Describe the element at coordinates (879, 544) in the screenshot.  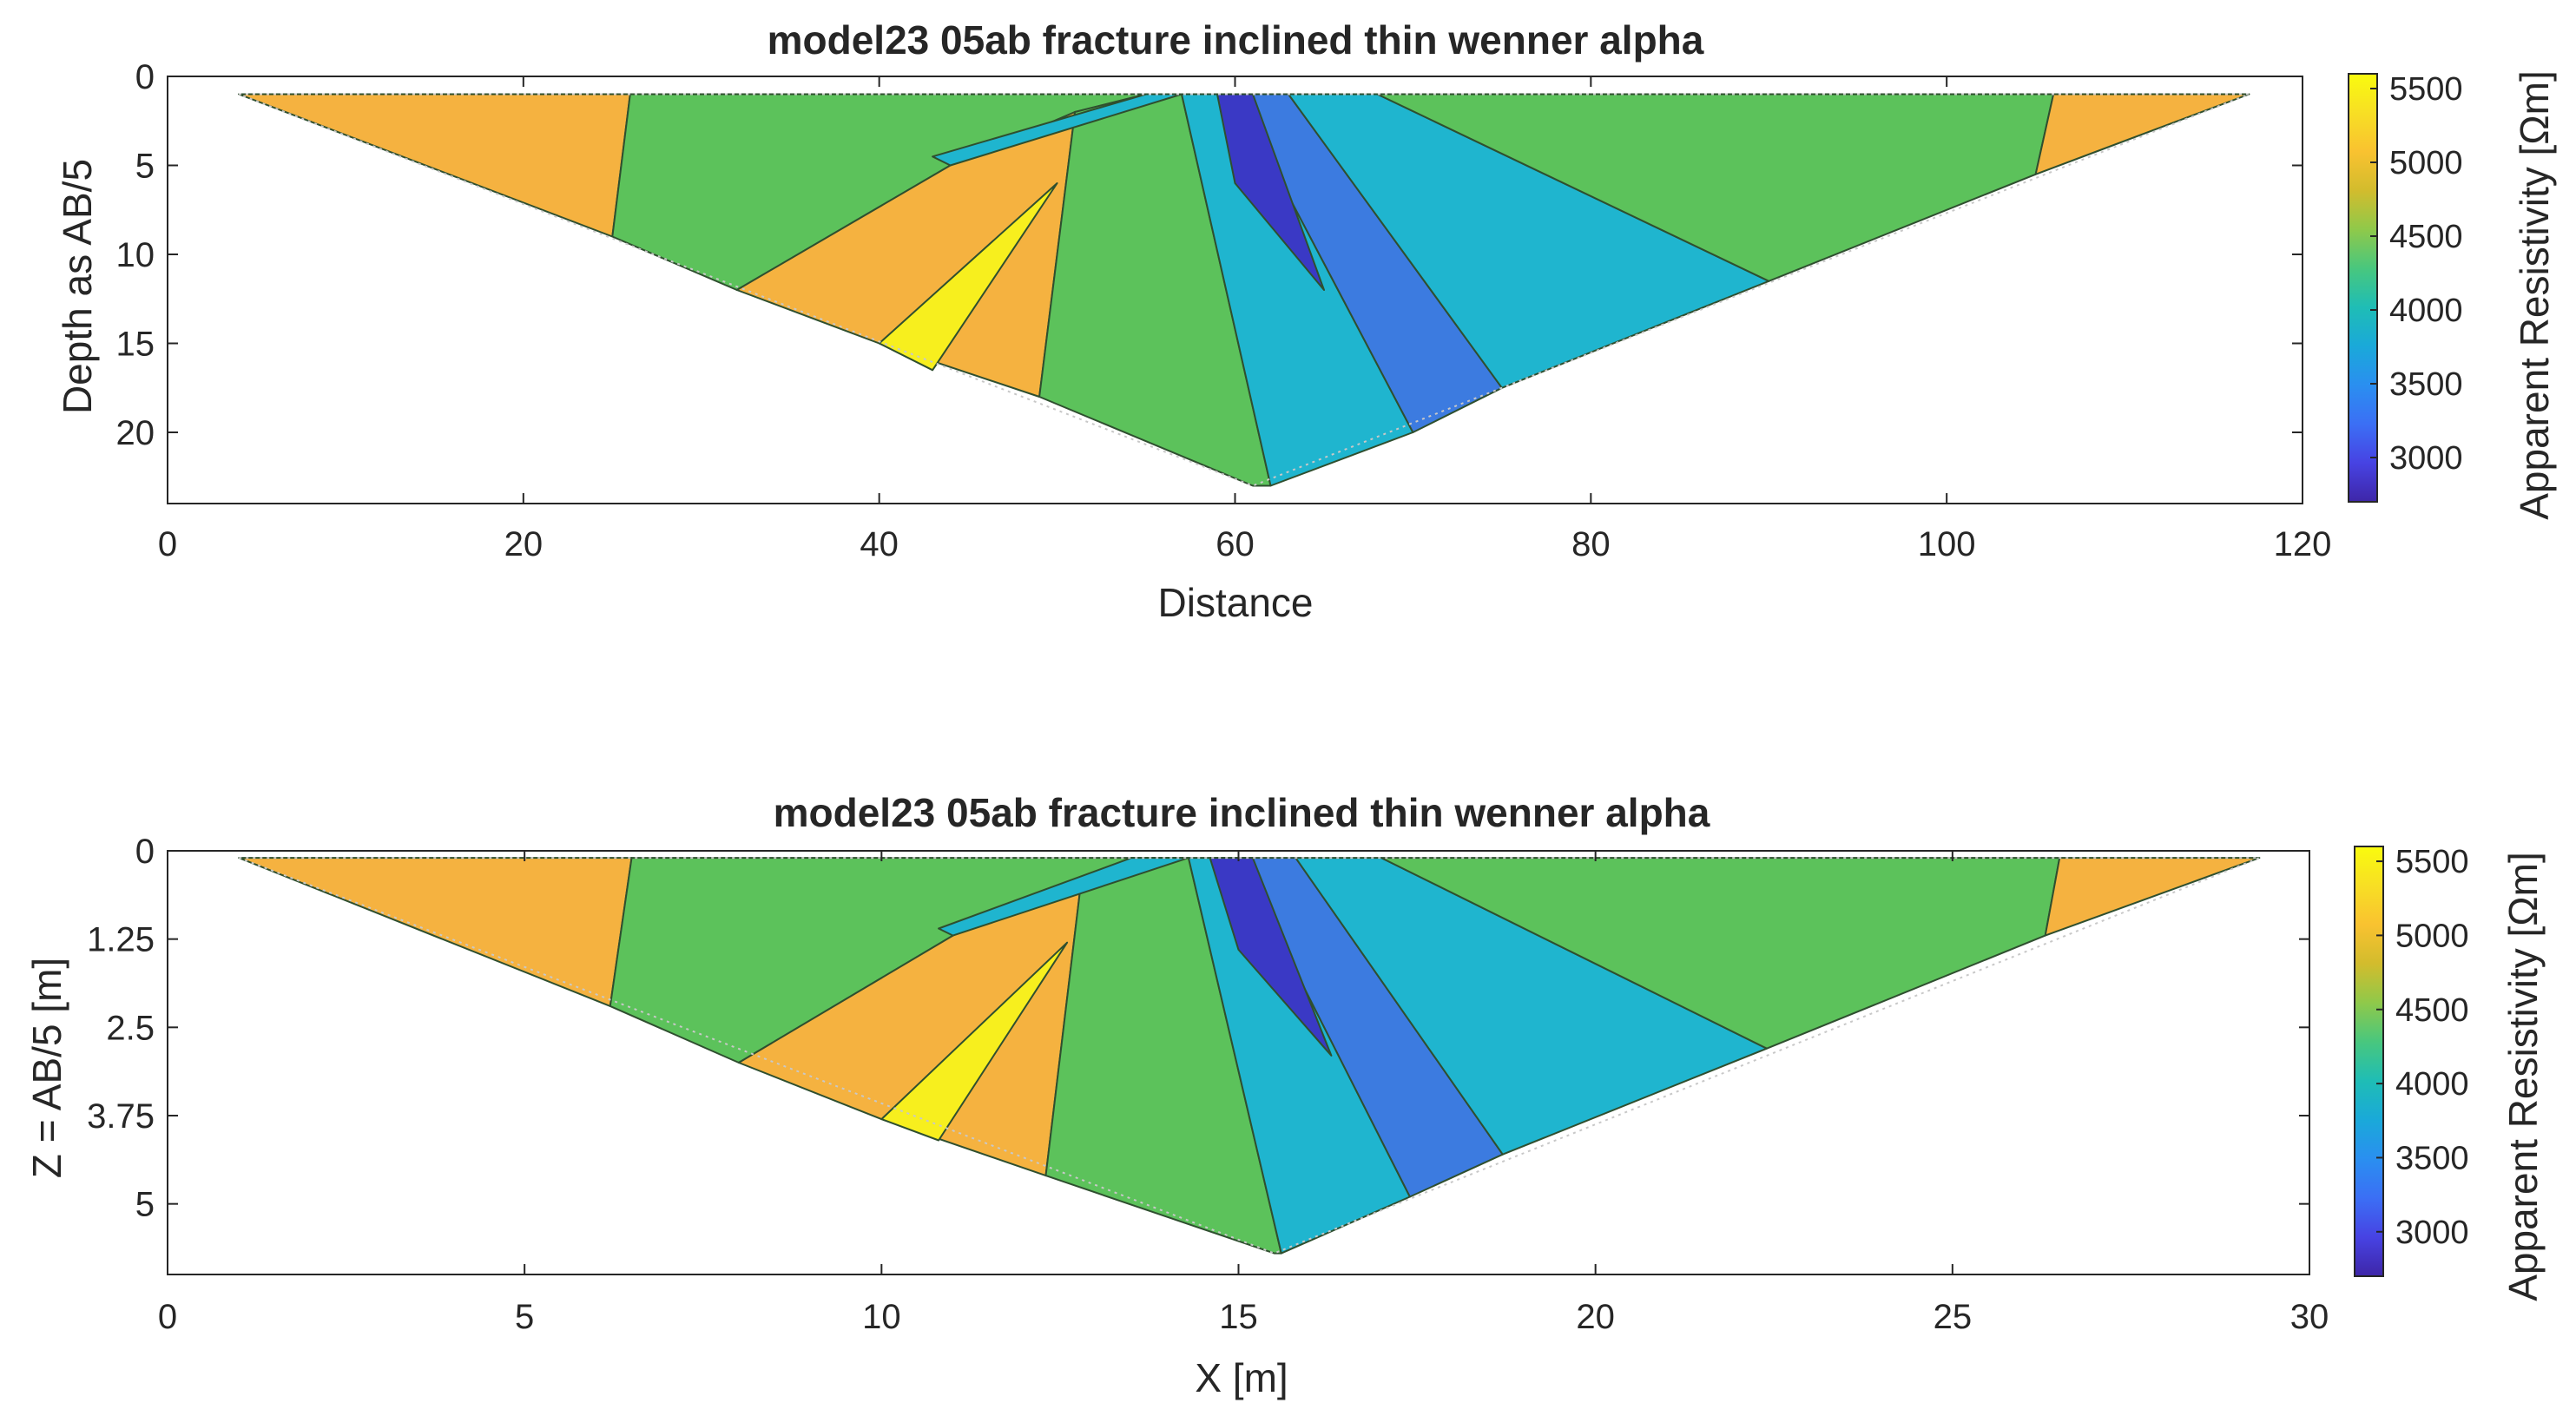
I see `x-tick-label: 40` at that location.